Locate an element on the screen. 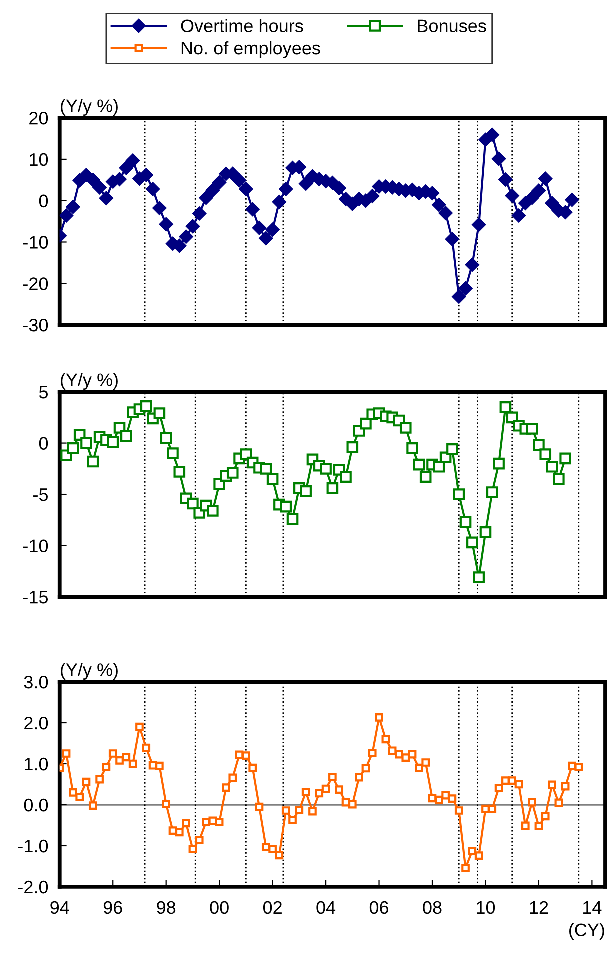 The height and width of the screenshot is (956, 611). x-axis-title: (CY) is located at coordinates (587, 931).